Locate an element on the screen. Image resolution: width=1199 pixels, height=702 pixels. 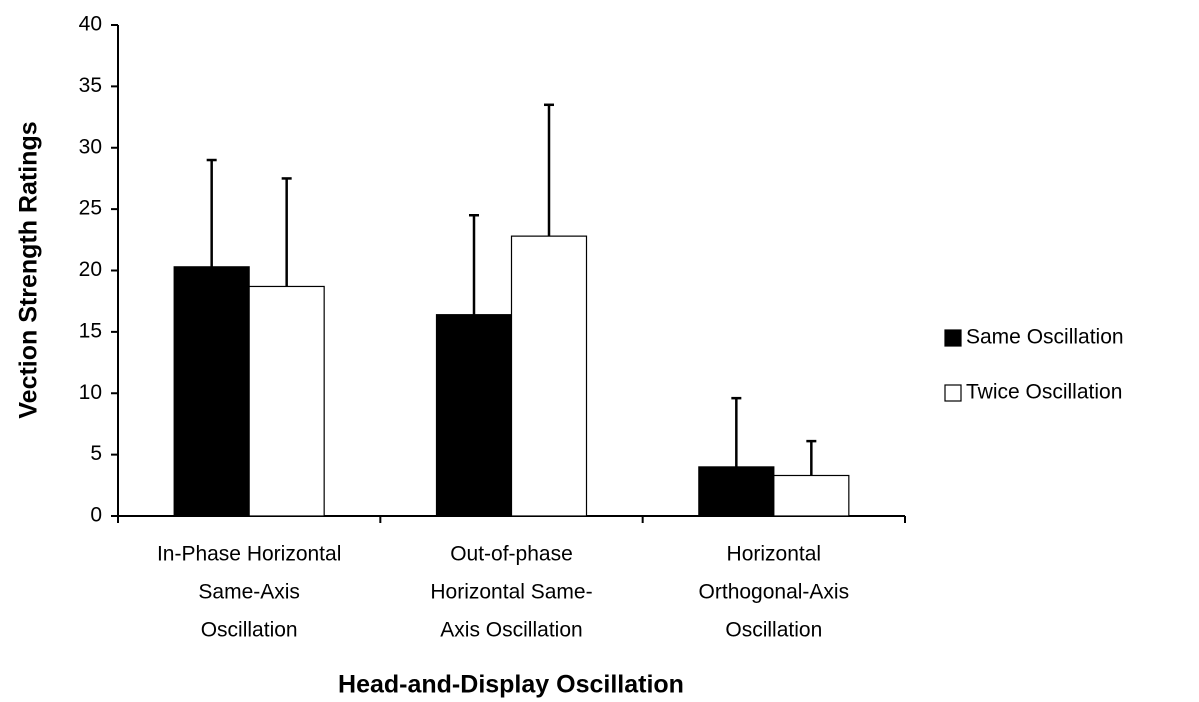
y-tick-label: 25 is located at coordinates (90, 208).